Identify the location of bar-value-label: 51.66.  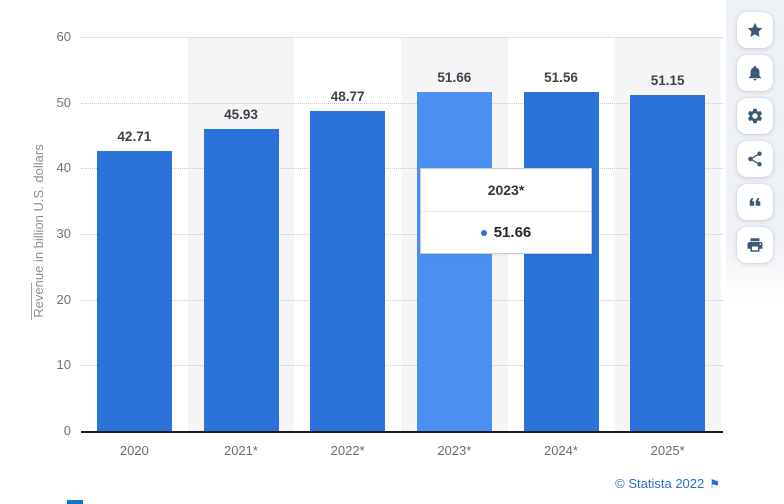
(454, 77).